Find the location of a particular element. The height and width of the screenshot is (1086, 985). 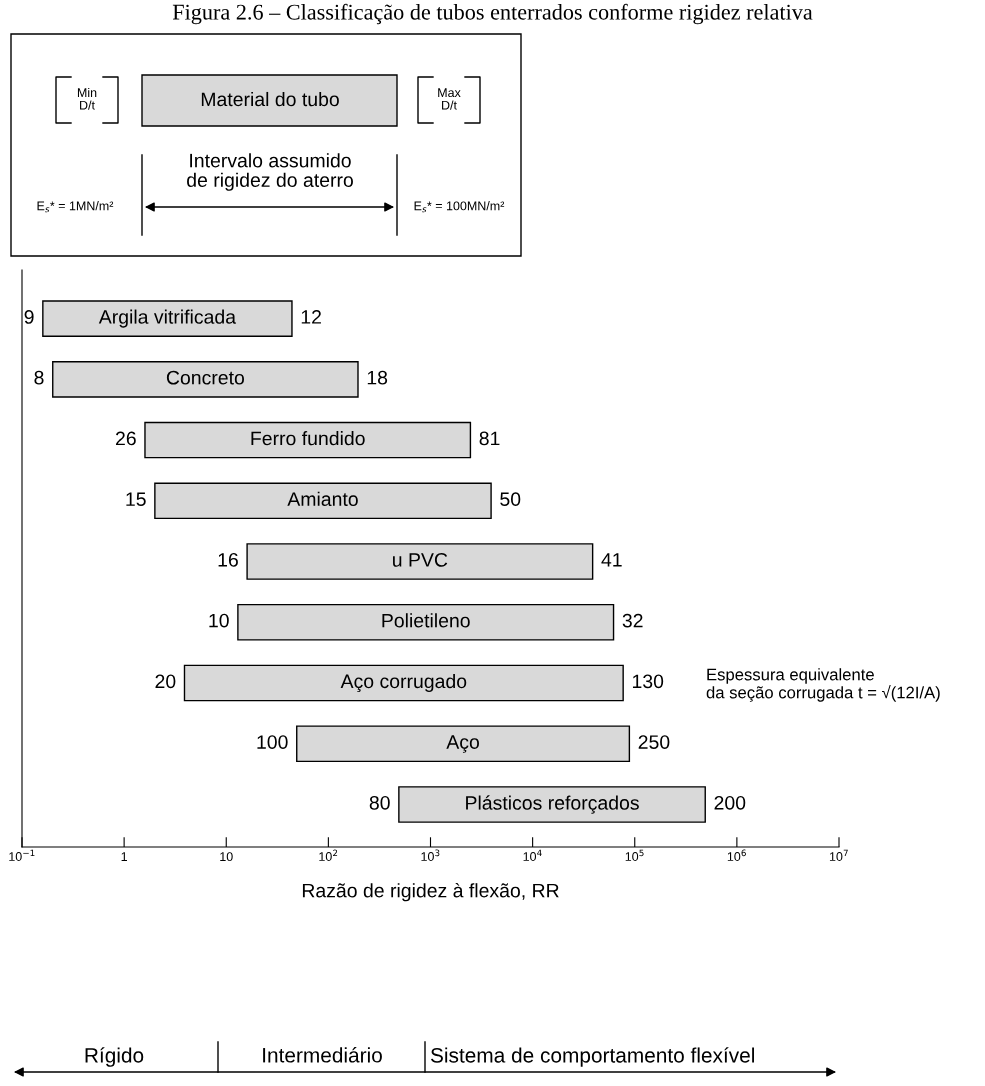

x-axis-title: Razão de rigidez à flexão, RR is located at coordinates (430, 892).